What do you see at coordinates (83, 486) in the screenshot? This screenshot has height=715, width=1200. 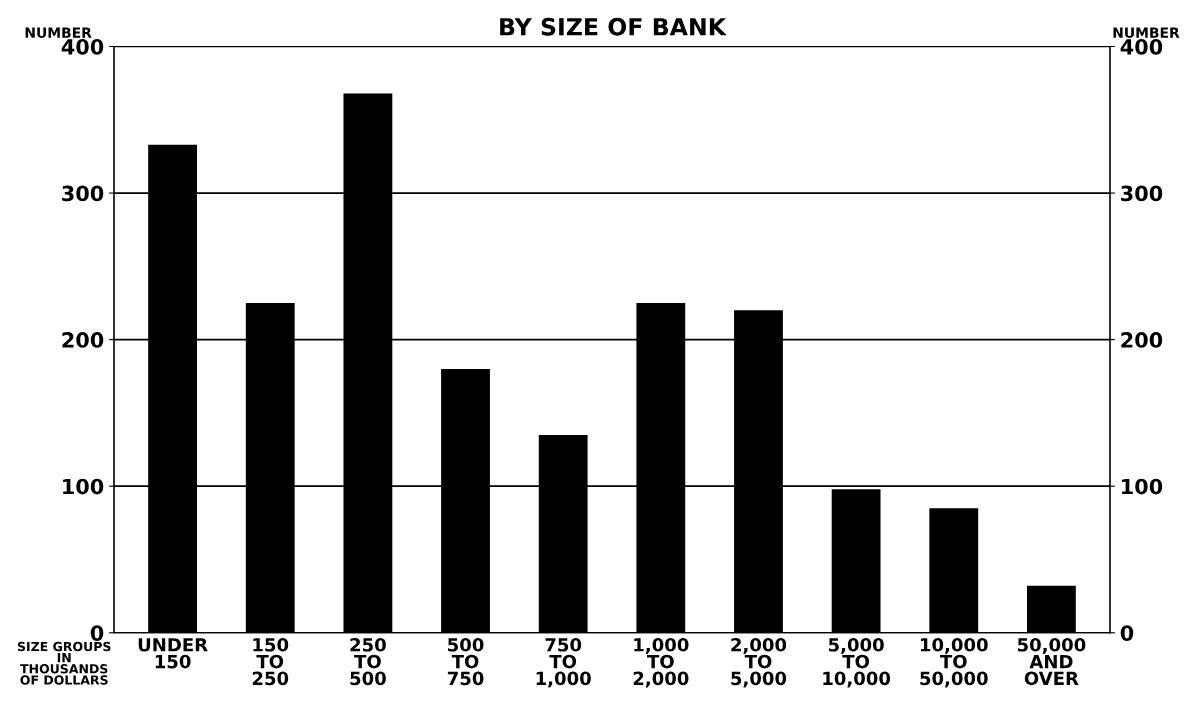 I see `y-tick-label: 100` at bounding box center [83, 486].